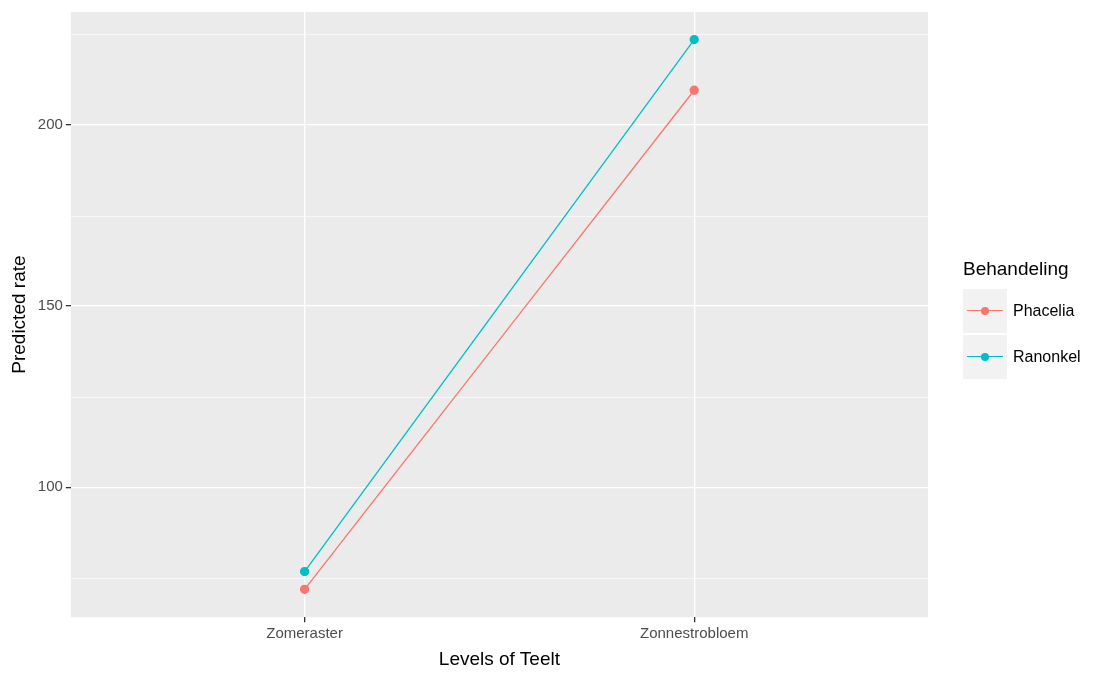  Describe the element at coordinates (694, 633) in the screenshot. I see `x-tick-label: Zonnestrobloem` at that location.